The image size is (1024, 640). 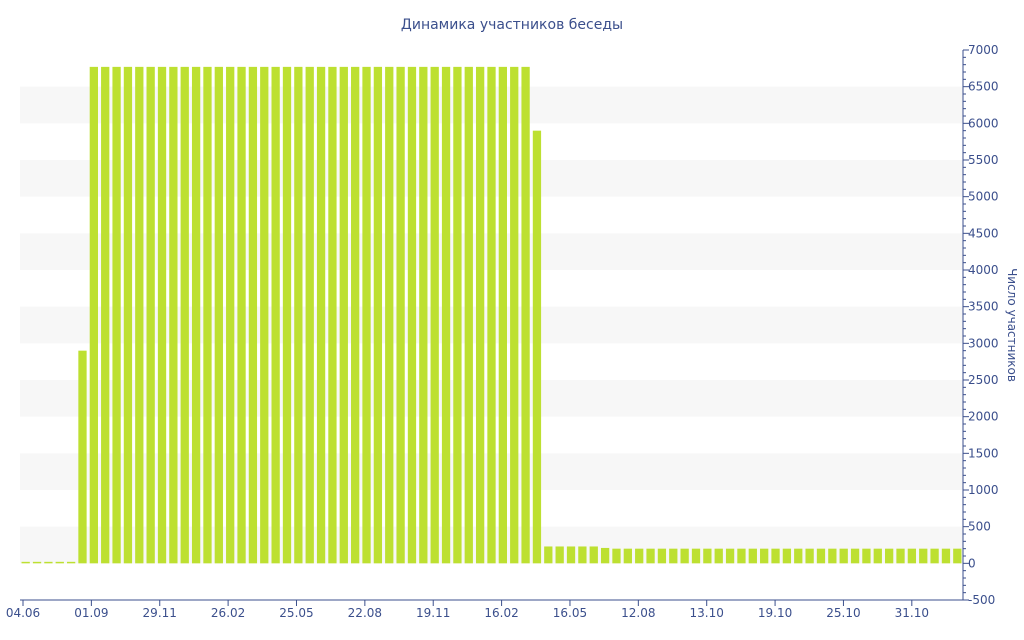 What do you see at coordinates (983, 417) in the screenshot?
I see `y-tick-label: 2000` at bounding box center [983, 417].